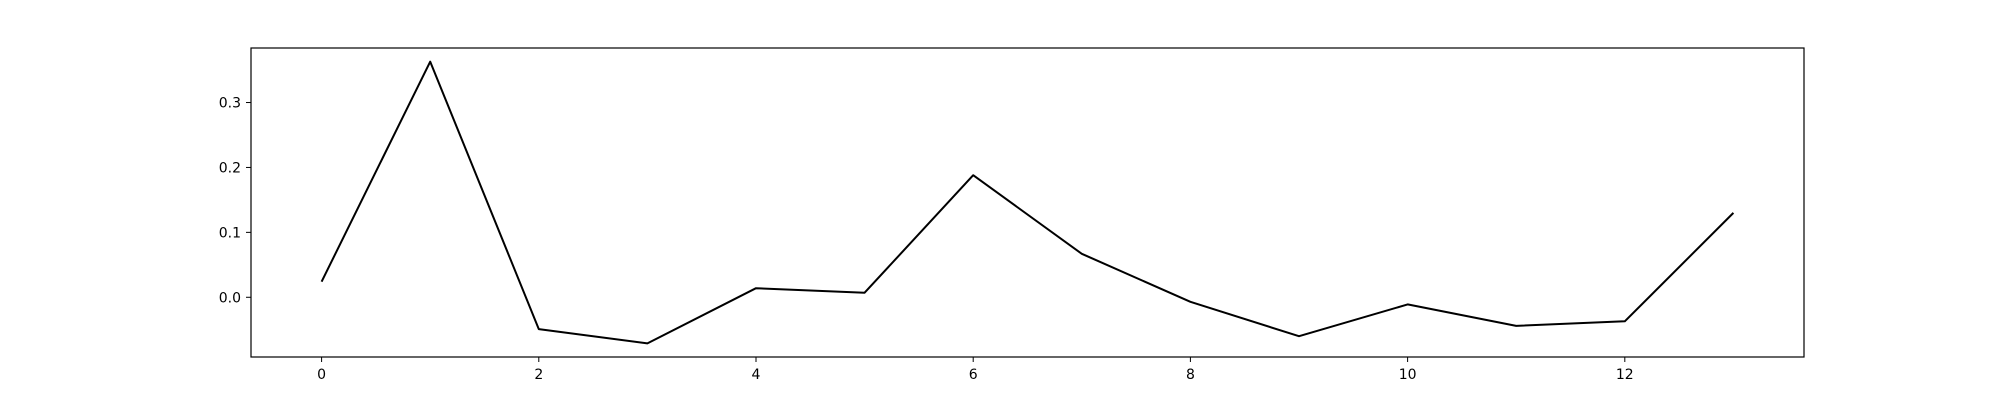  Describe the element at coordinates (230, 168) in the screenshot. I see `y-tick-label: 0.2` at that location.